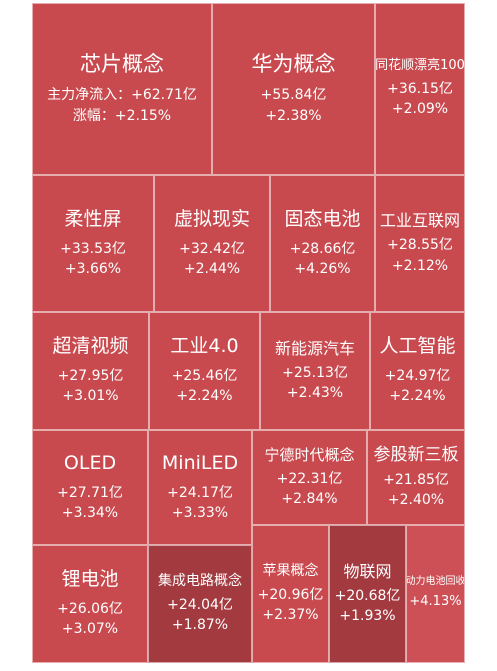 The height and width of the screenshot is (671, 497). Describe the element at coordinates (200, 580) in the screenshot. I see `tile-name: 集成电路概念` at that location.